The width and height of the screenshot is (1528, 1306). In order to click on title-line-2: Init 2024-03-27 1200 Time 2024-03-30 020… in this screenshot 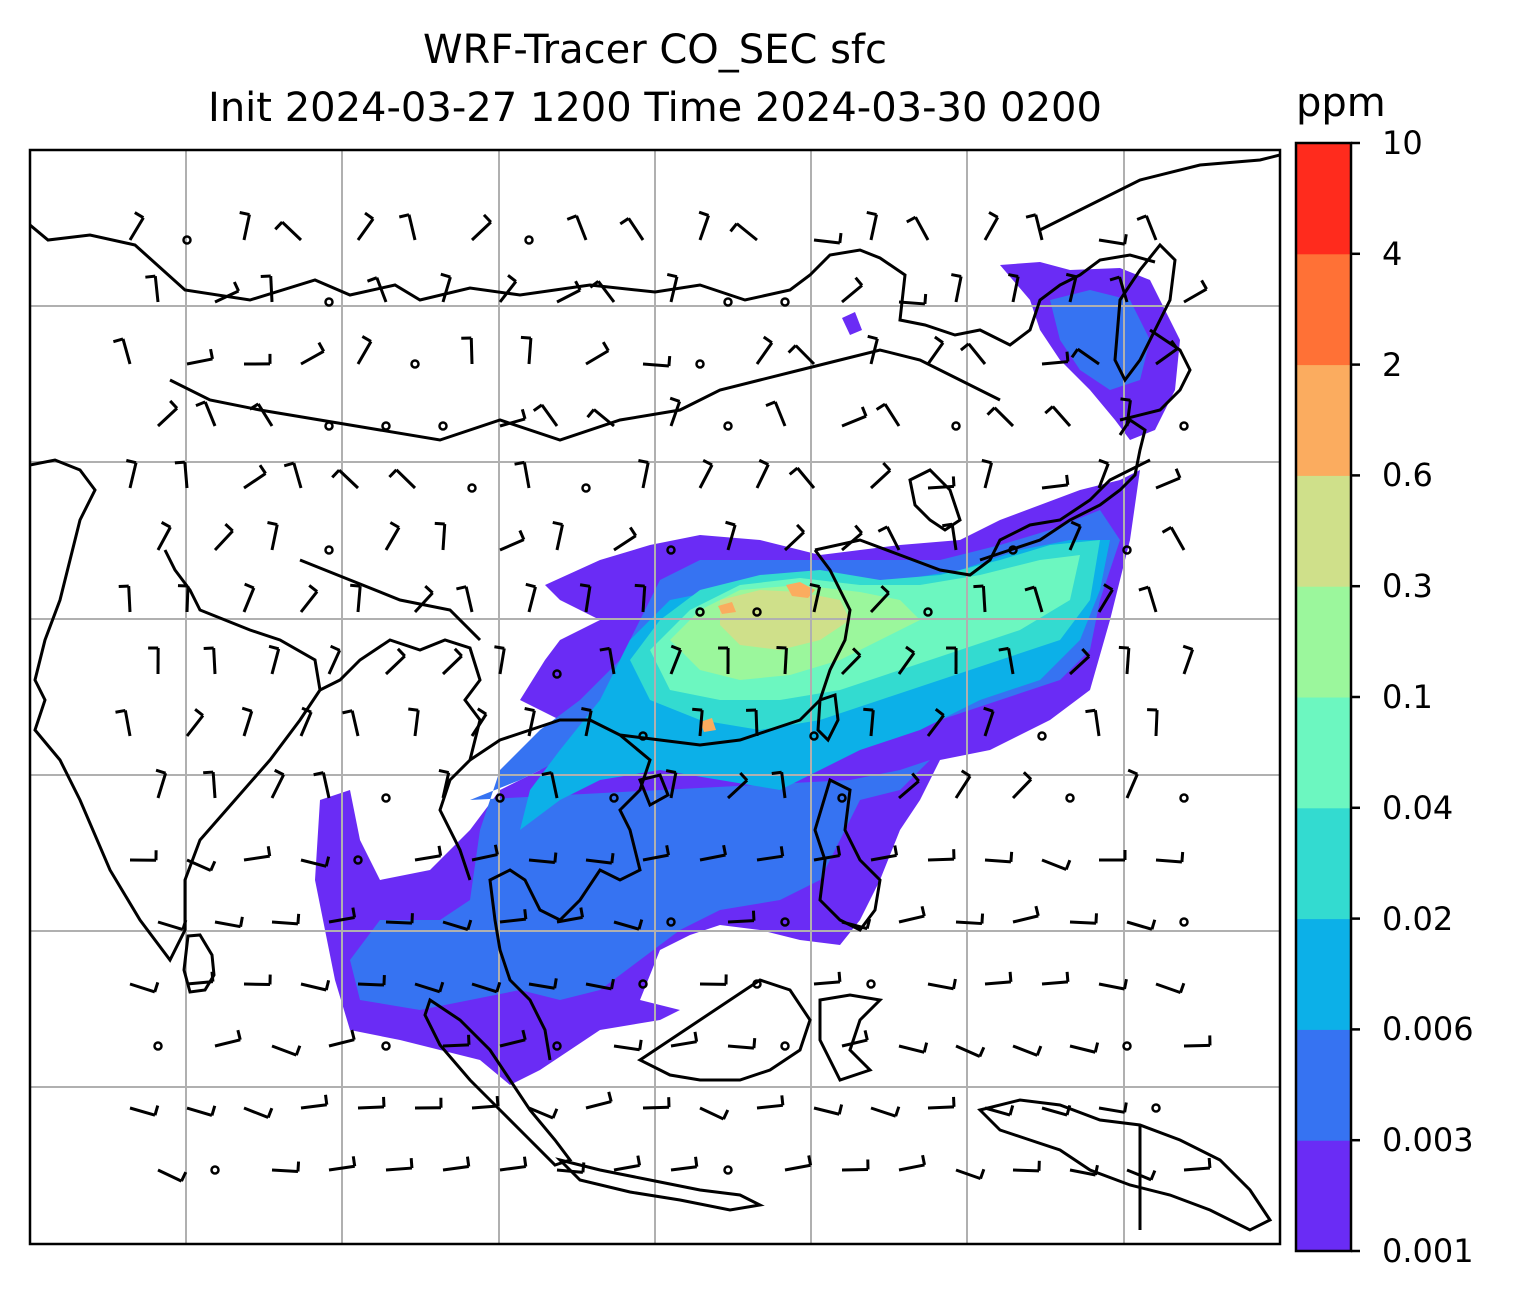, I will do `click(655, 108)`.